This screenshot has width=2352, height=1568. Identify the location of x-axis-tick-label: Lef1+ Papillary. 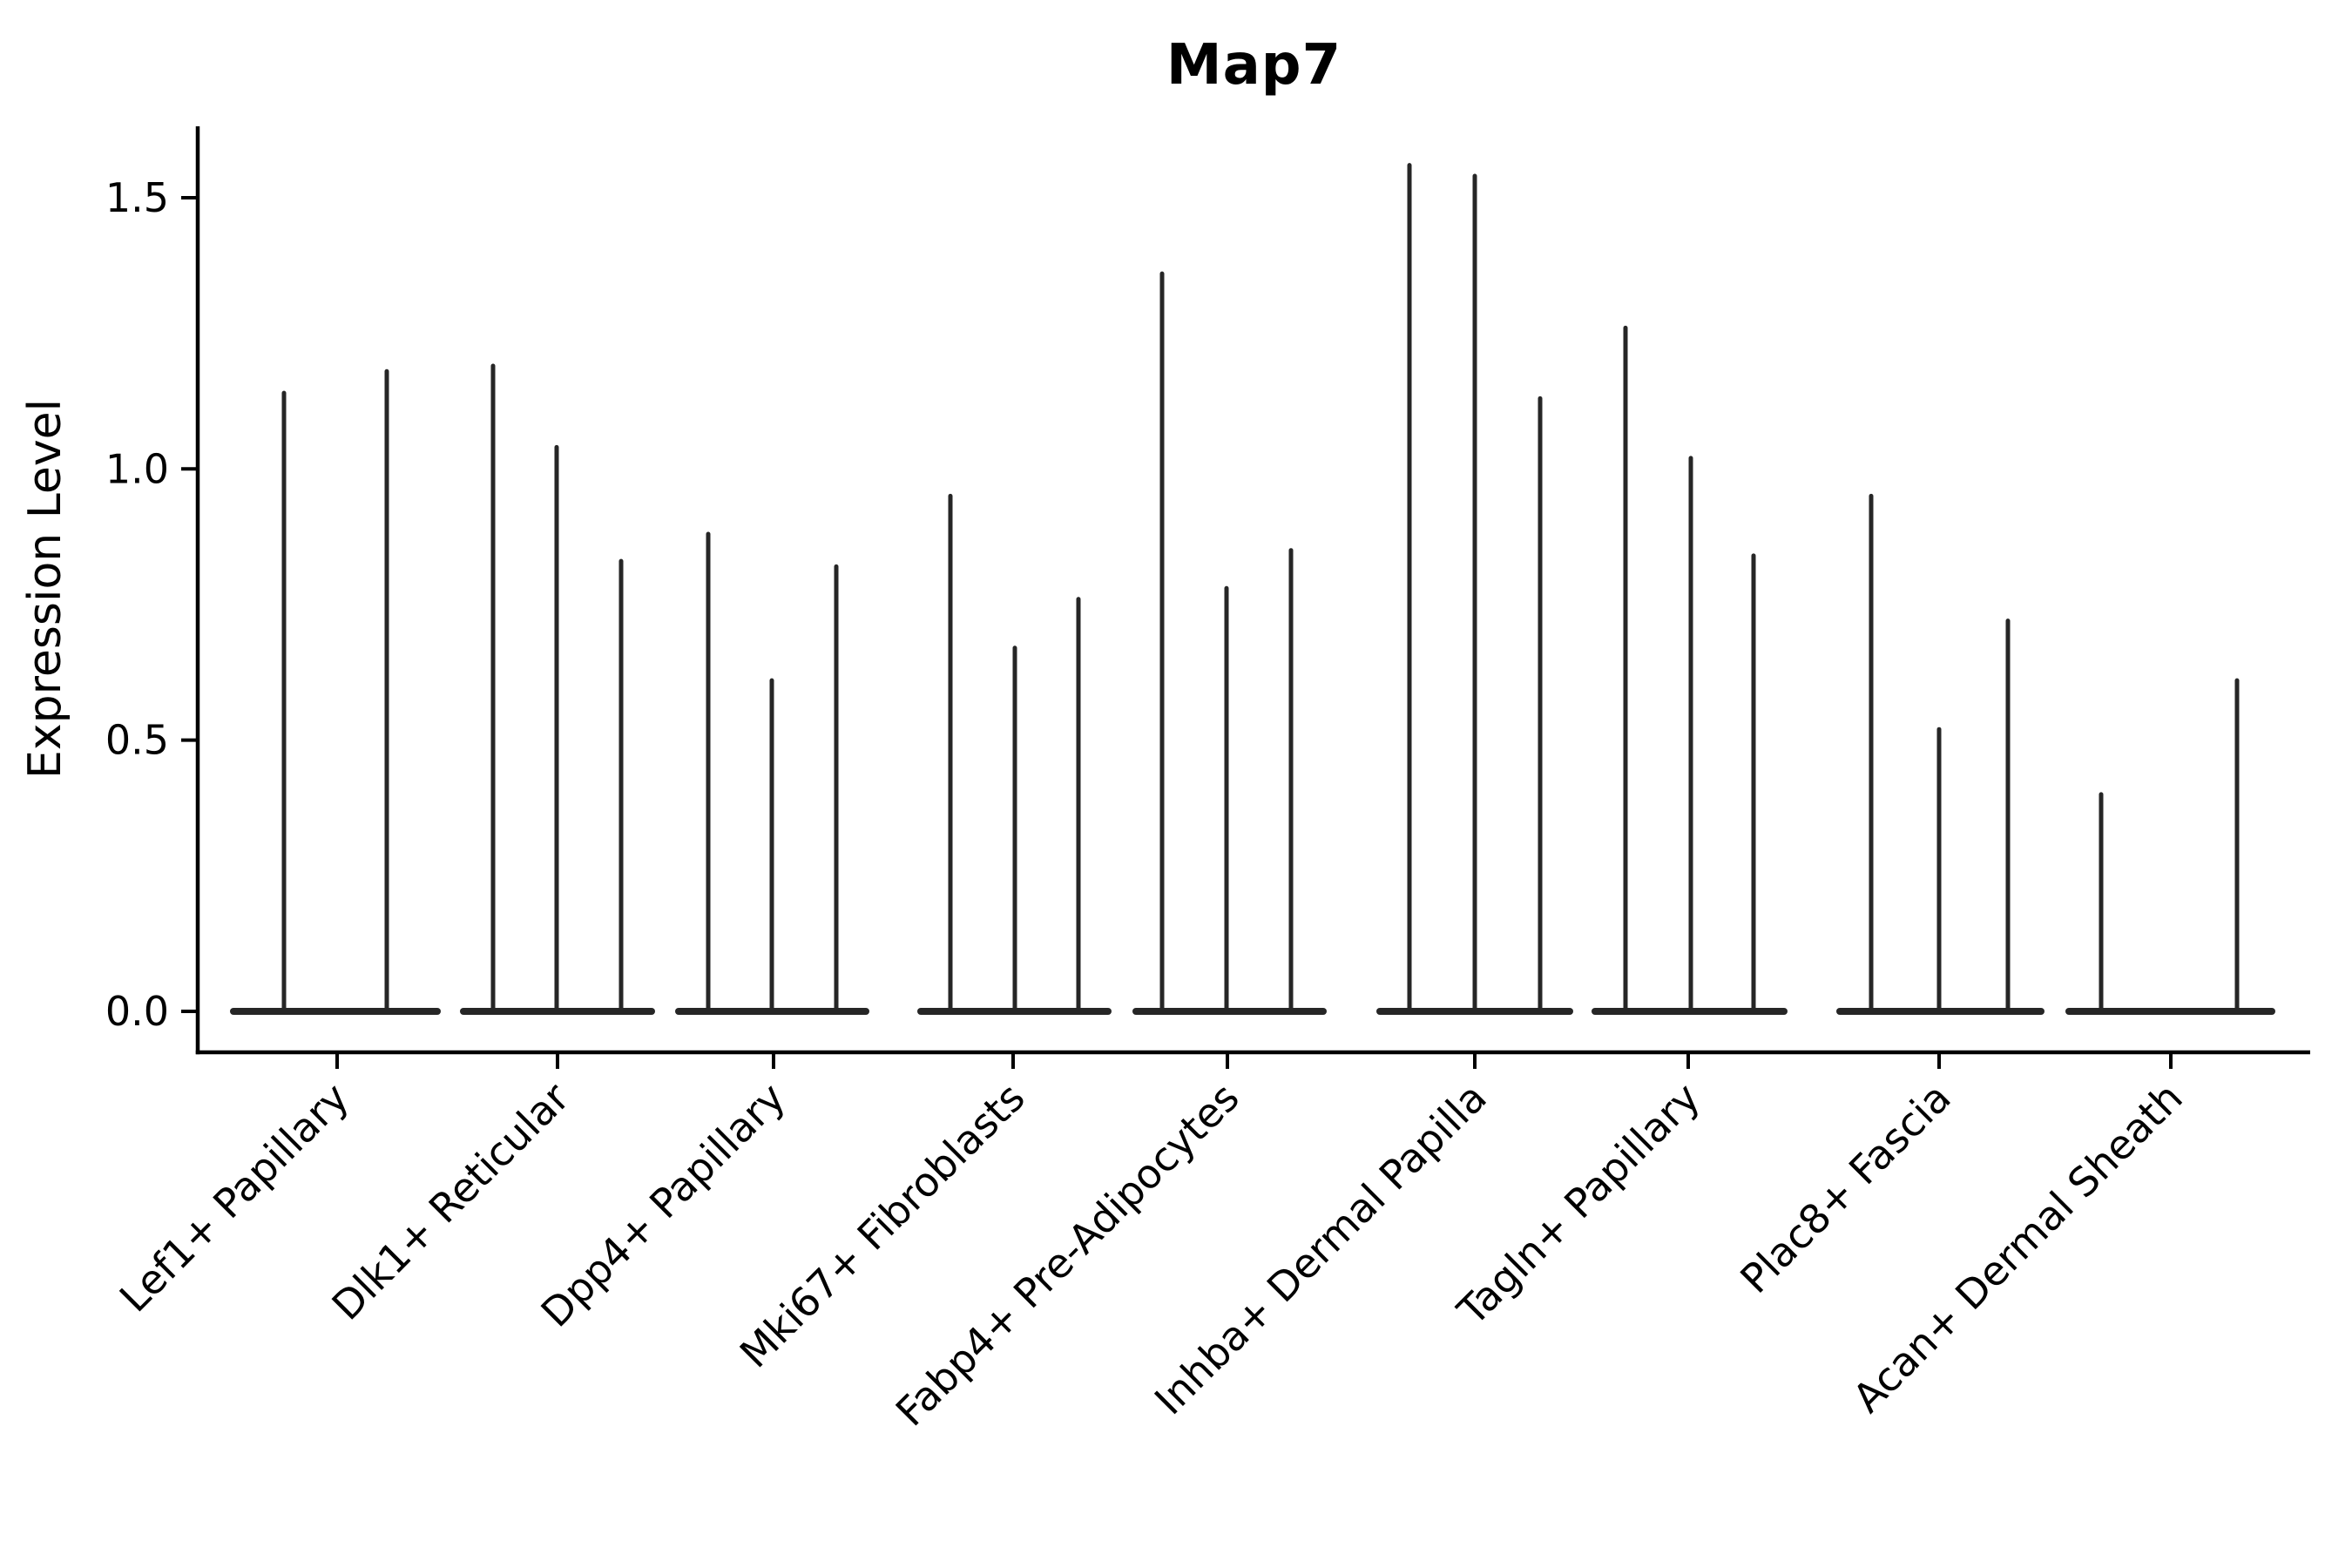
(235, 1197).